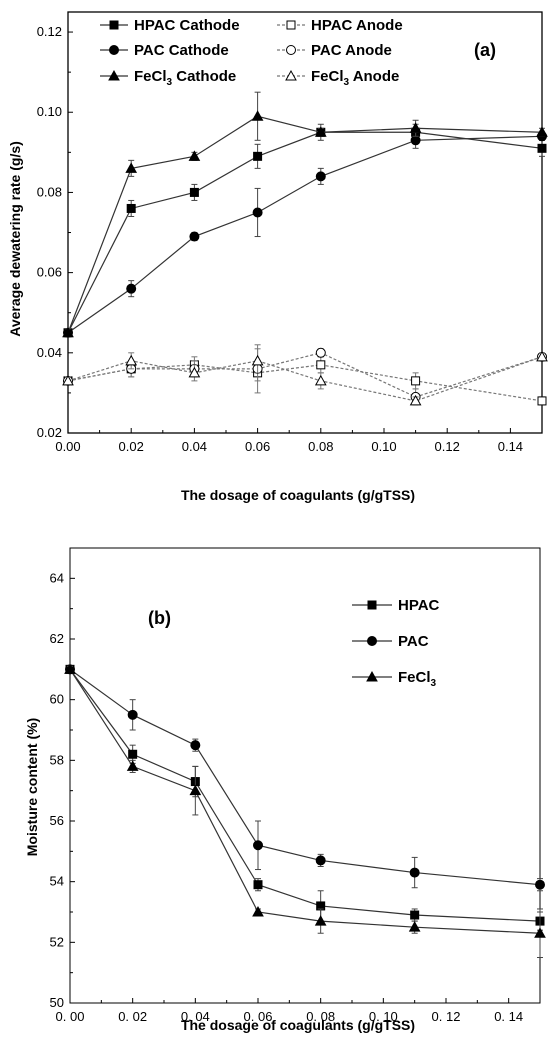 The image size is (550, 1043). What do you see at coordinates (67, 446) in the screenshot?
I see `x-tick-label-a: 0.00` at bounding box center [67, 446].